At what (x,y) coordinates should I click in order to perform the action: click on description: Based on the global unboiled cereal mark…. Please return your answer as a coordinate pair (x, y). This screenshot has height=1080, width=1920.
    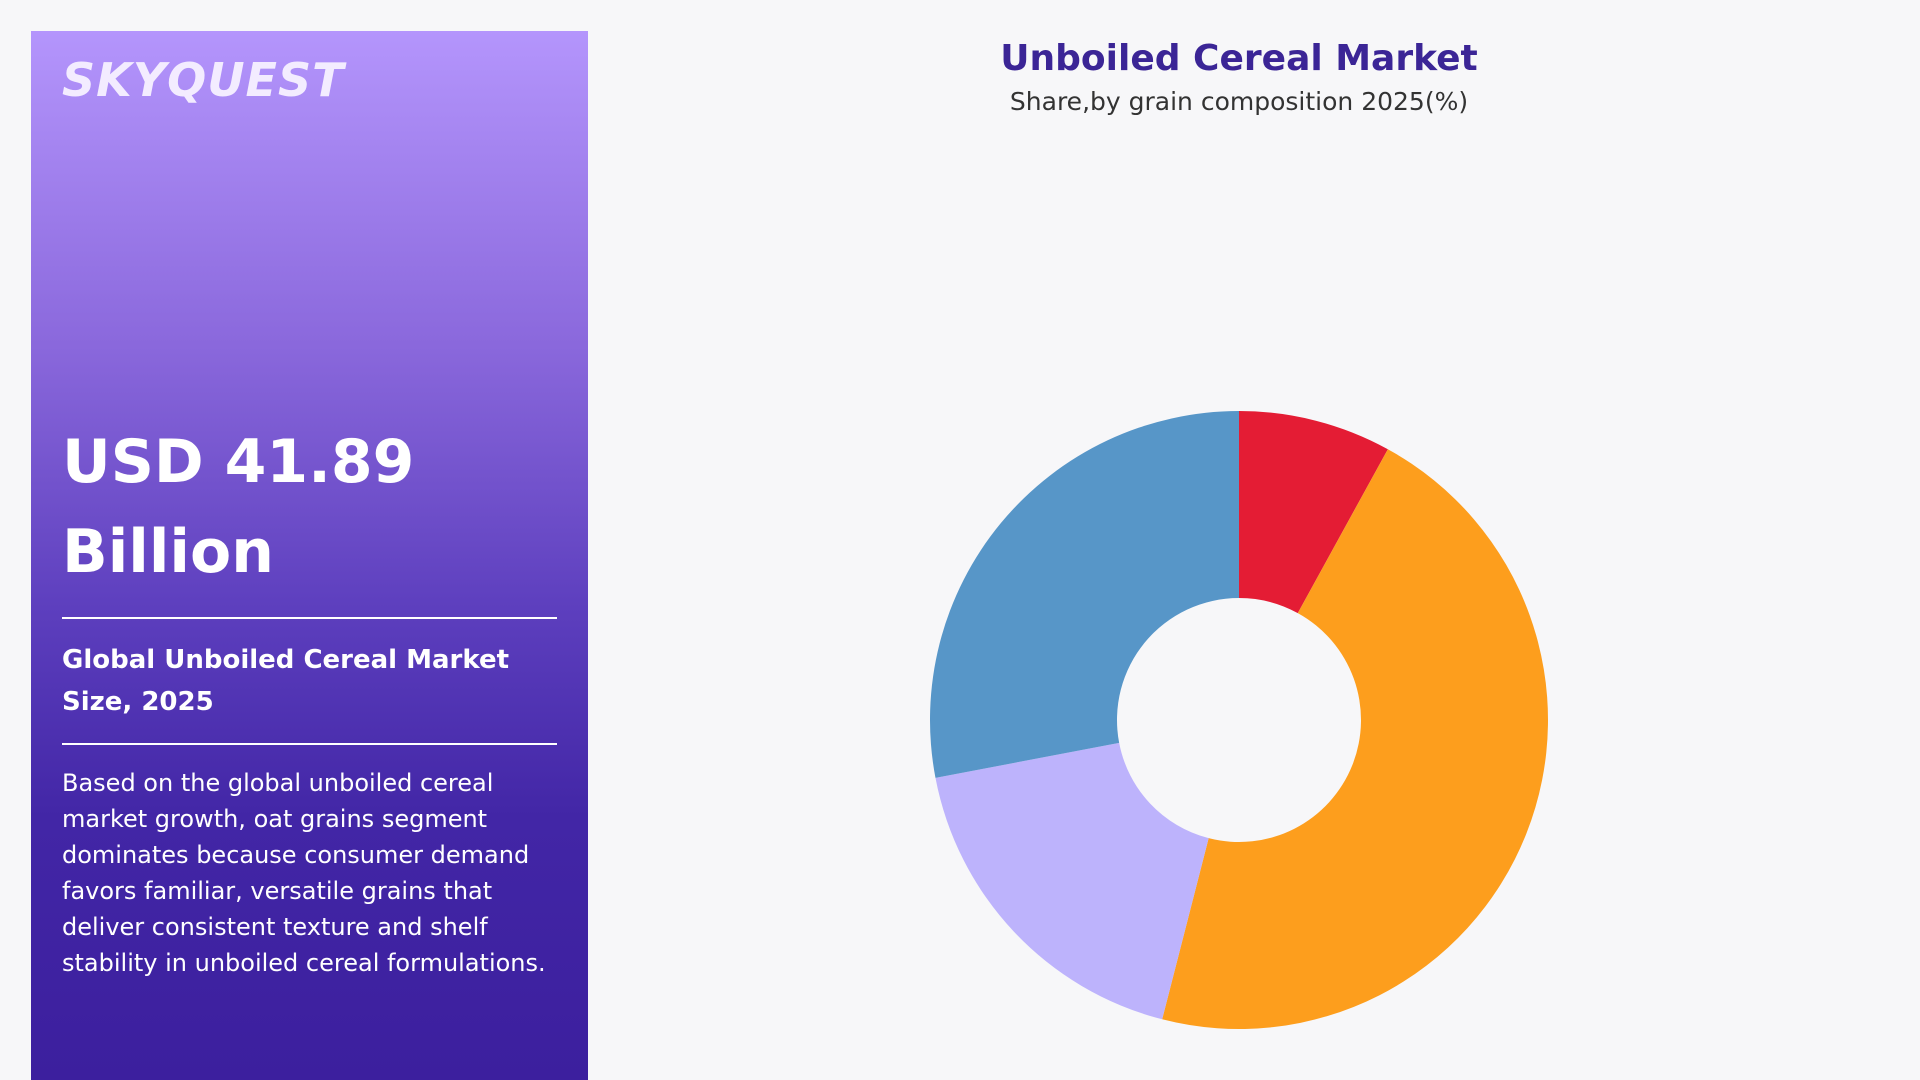
    Looking at the image, I should click on (304, 873).